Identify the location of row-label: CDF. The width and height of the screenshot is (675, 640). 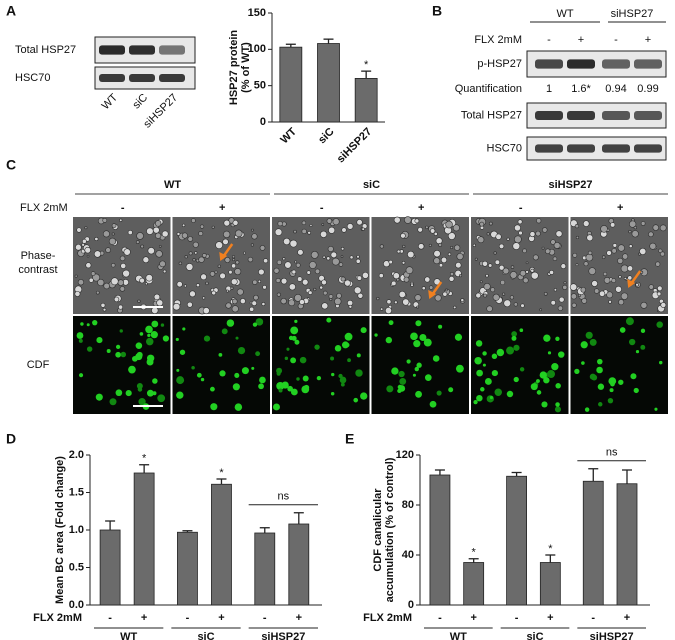
(38, 365).